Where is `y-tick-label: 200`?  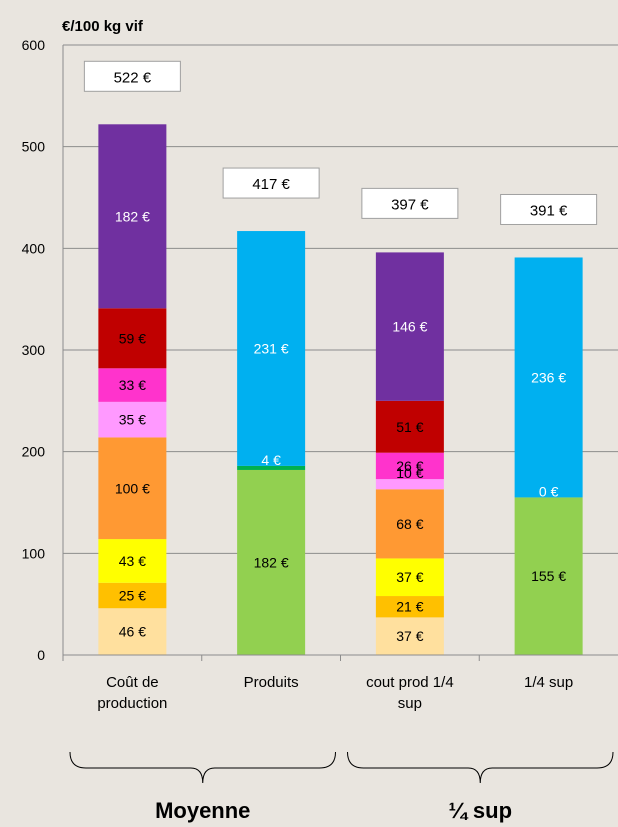 y-tick-label: 200 is located at coordinates (34, 452).